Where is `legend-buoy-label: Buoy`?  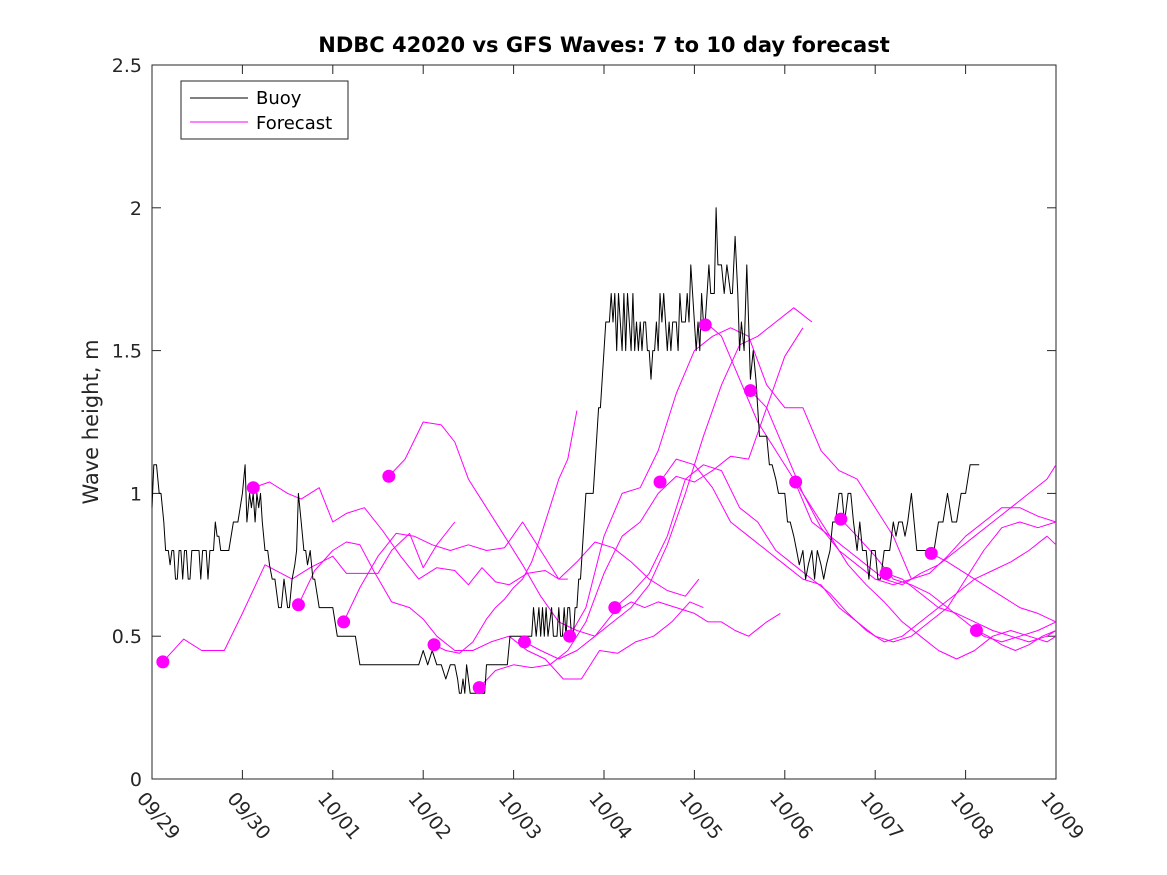 legend-buoy-label: Buoy is located at coordinates (279, 98).